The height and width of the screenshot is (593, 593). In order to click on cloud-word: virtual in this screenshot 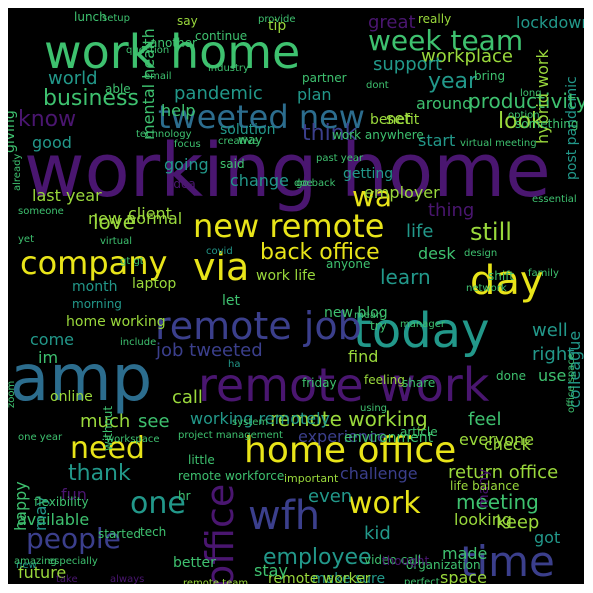, I will do `click(116, 241)`.